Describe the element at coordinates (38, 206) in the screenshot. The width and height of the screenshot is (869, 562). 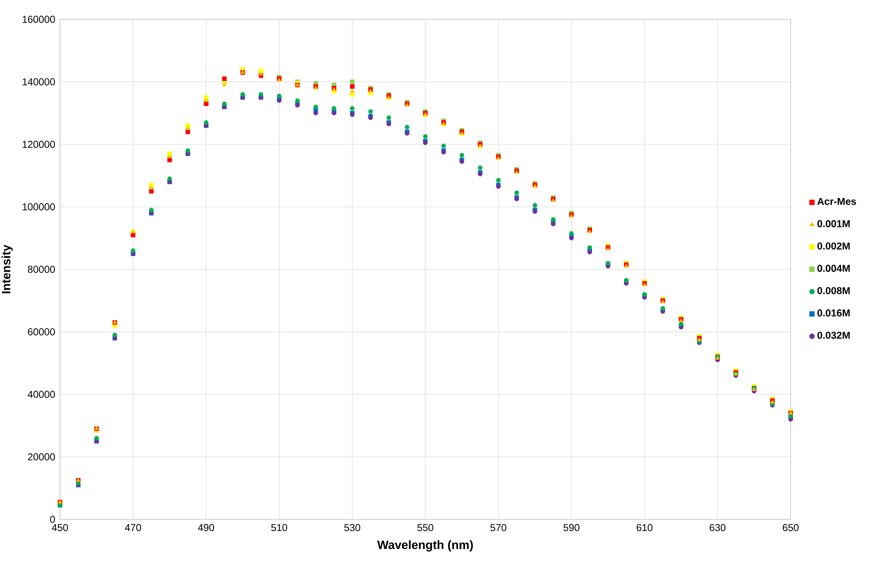
I see `y-tick-label: 100000` at that location.